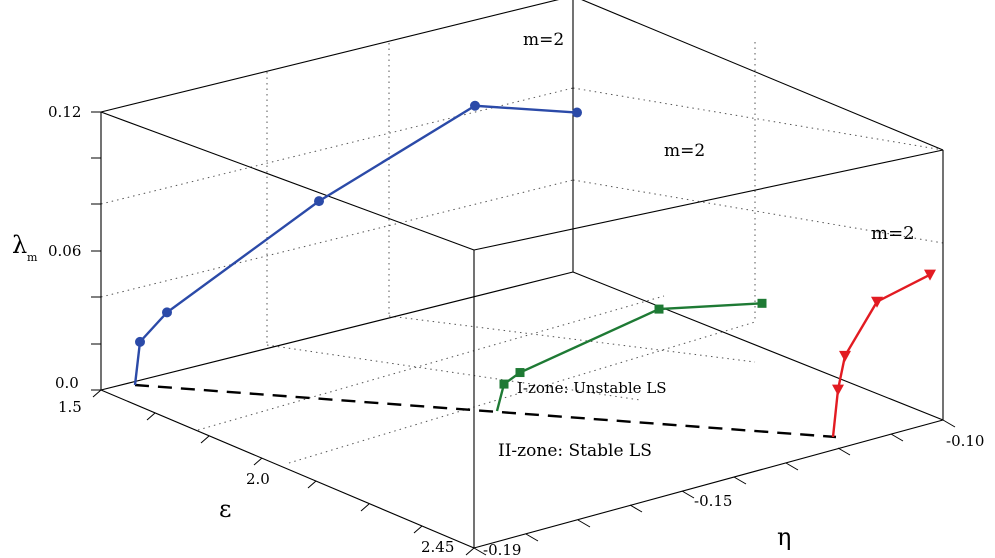 This screenshot has width=995, height=558. I want to click on stable-zone-label: II-zone: Stable LS, so click(575, 451).